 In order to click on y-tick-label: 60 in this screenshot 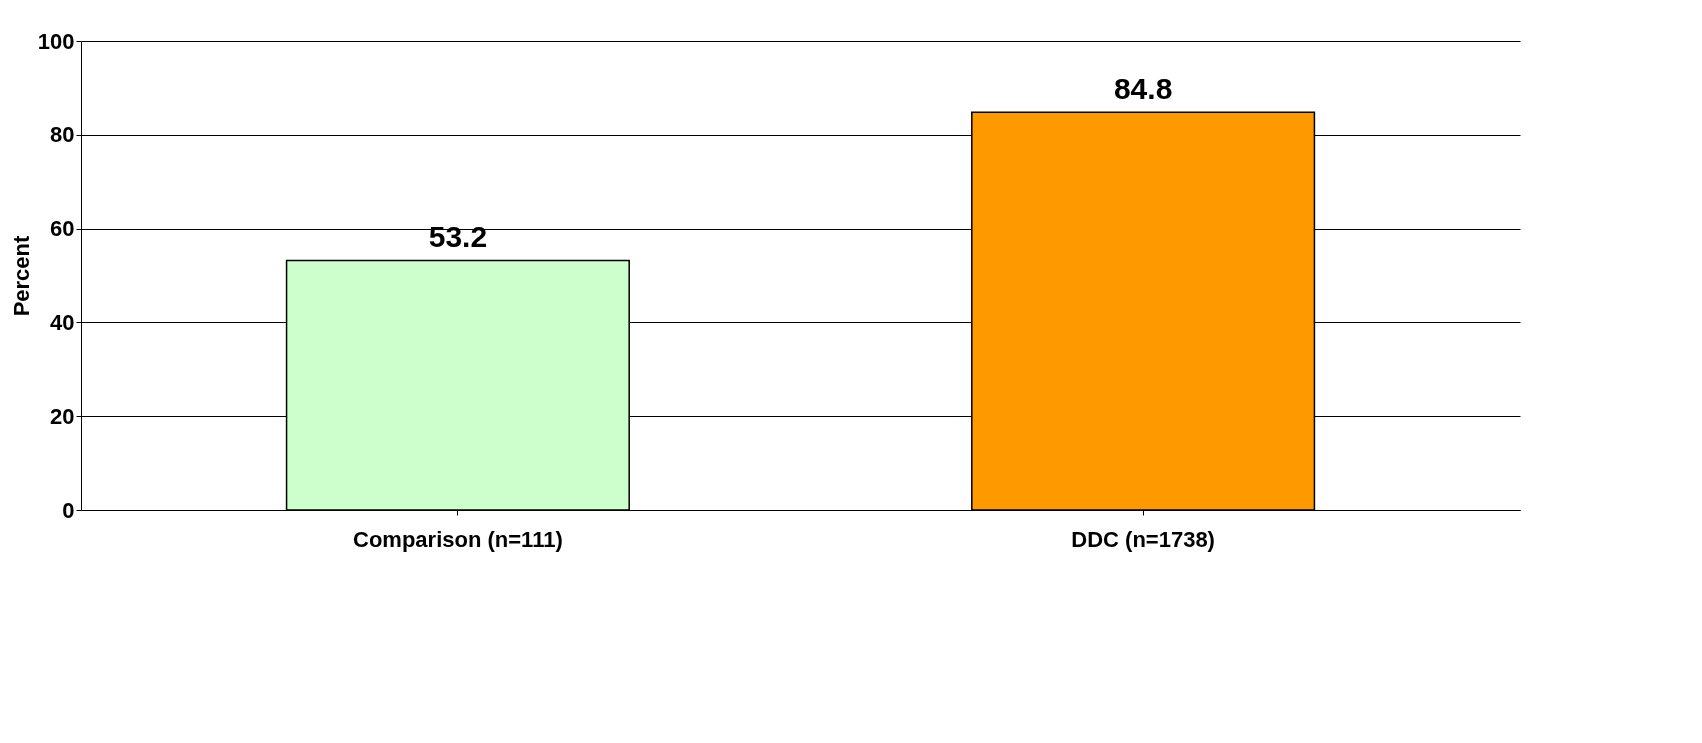, I will do `click(62, 229)`.